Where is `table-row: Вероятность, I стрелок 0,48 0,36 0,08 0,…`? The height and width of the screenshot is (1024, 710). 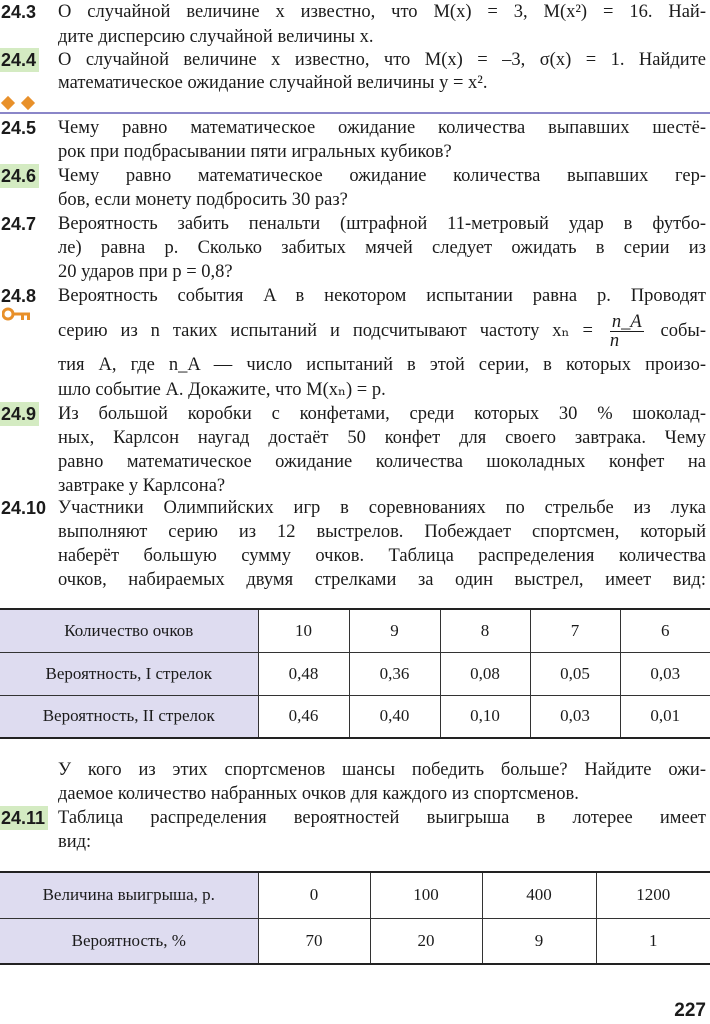
table-row: Вероятность, I стрелок 0,48 0,36 0,08 0,… is located at coordinates (355, 673).